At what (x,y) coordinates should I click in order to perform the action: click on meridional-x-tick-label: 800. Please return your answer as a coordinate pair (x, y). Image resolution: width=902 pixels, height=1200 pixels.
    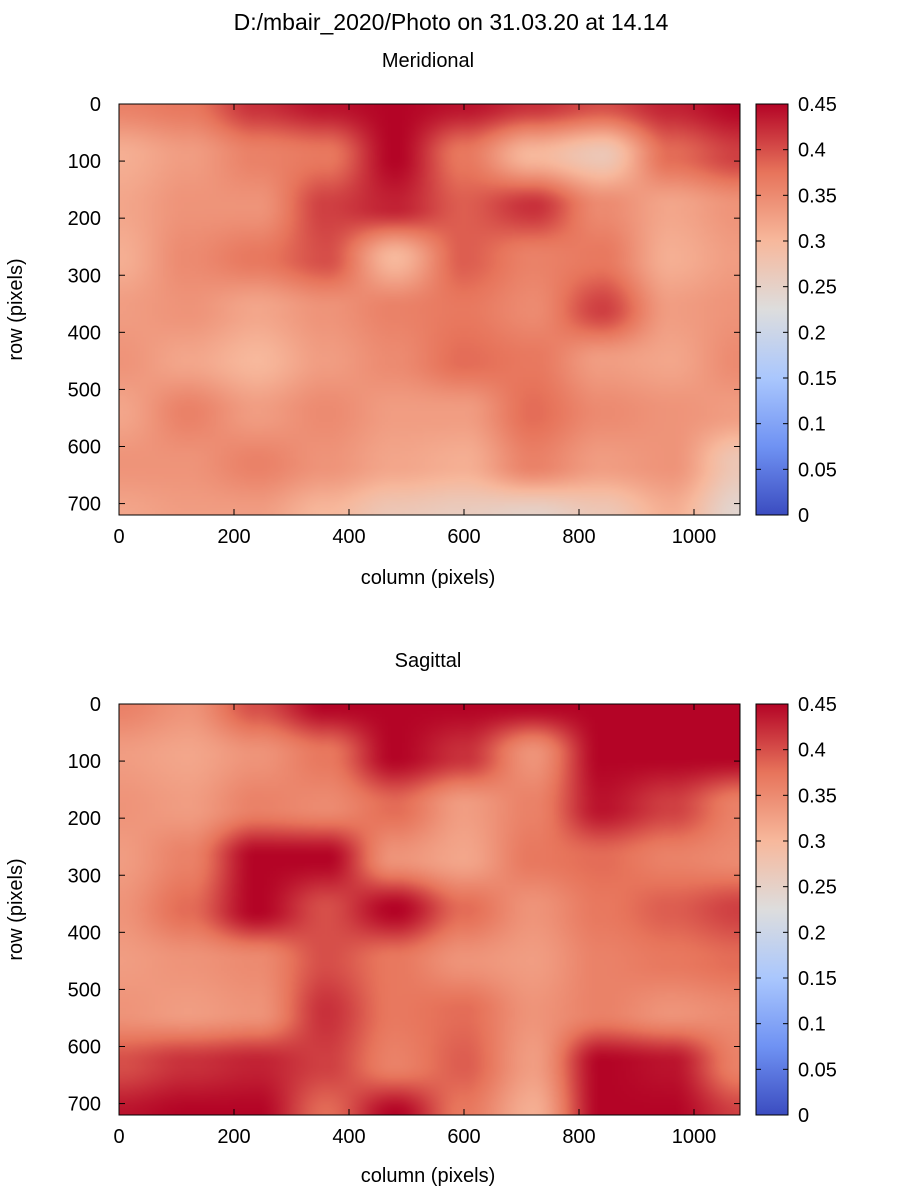
    Looking at the image, I should click on (578, 537).